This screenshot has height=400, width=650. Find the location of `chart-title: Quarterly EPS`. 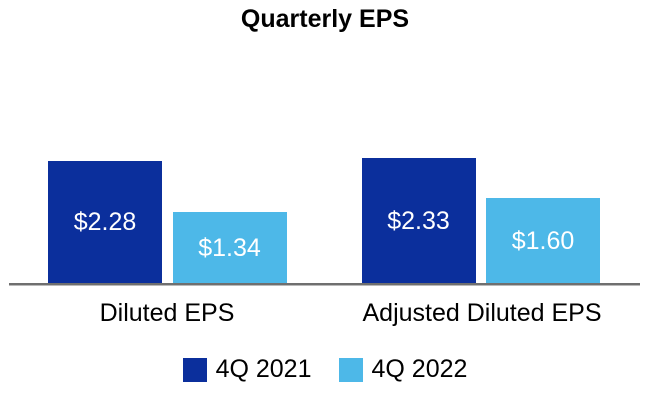

chart-title: Quarterly EPS is located at coordinates (325, 19).